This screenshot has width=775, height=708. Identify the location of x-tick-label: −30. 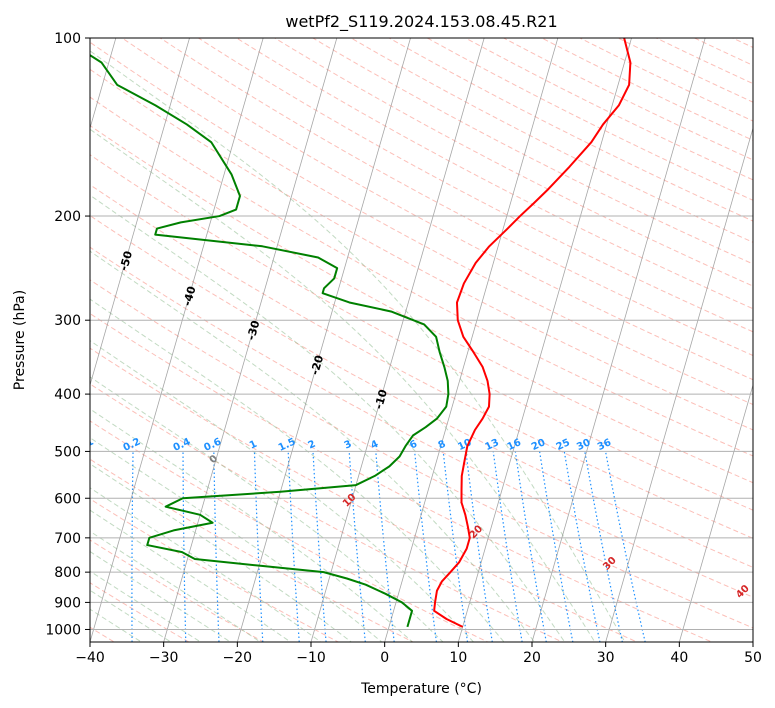
(164, 658).